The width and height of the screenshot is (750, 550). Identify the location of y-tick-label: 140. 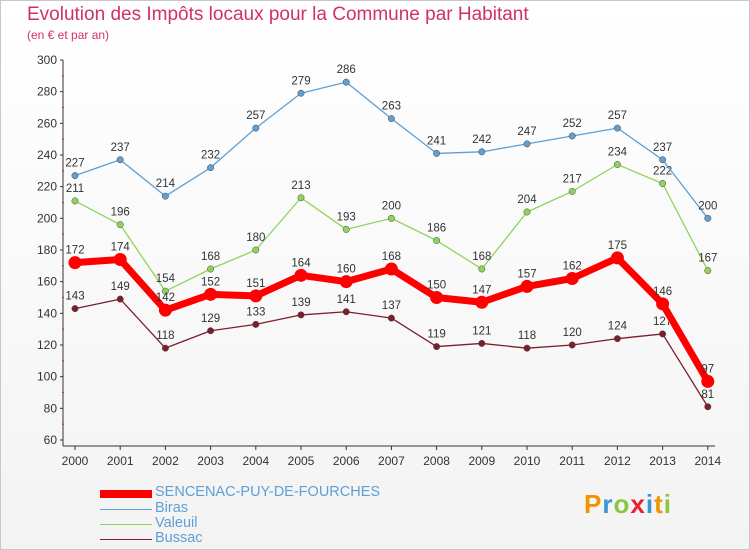
(47, 313).